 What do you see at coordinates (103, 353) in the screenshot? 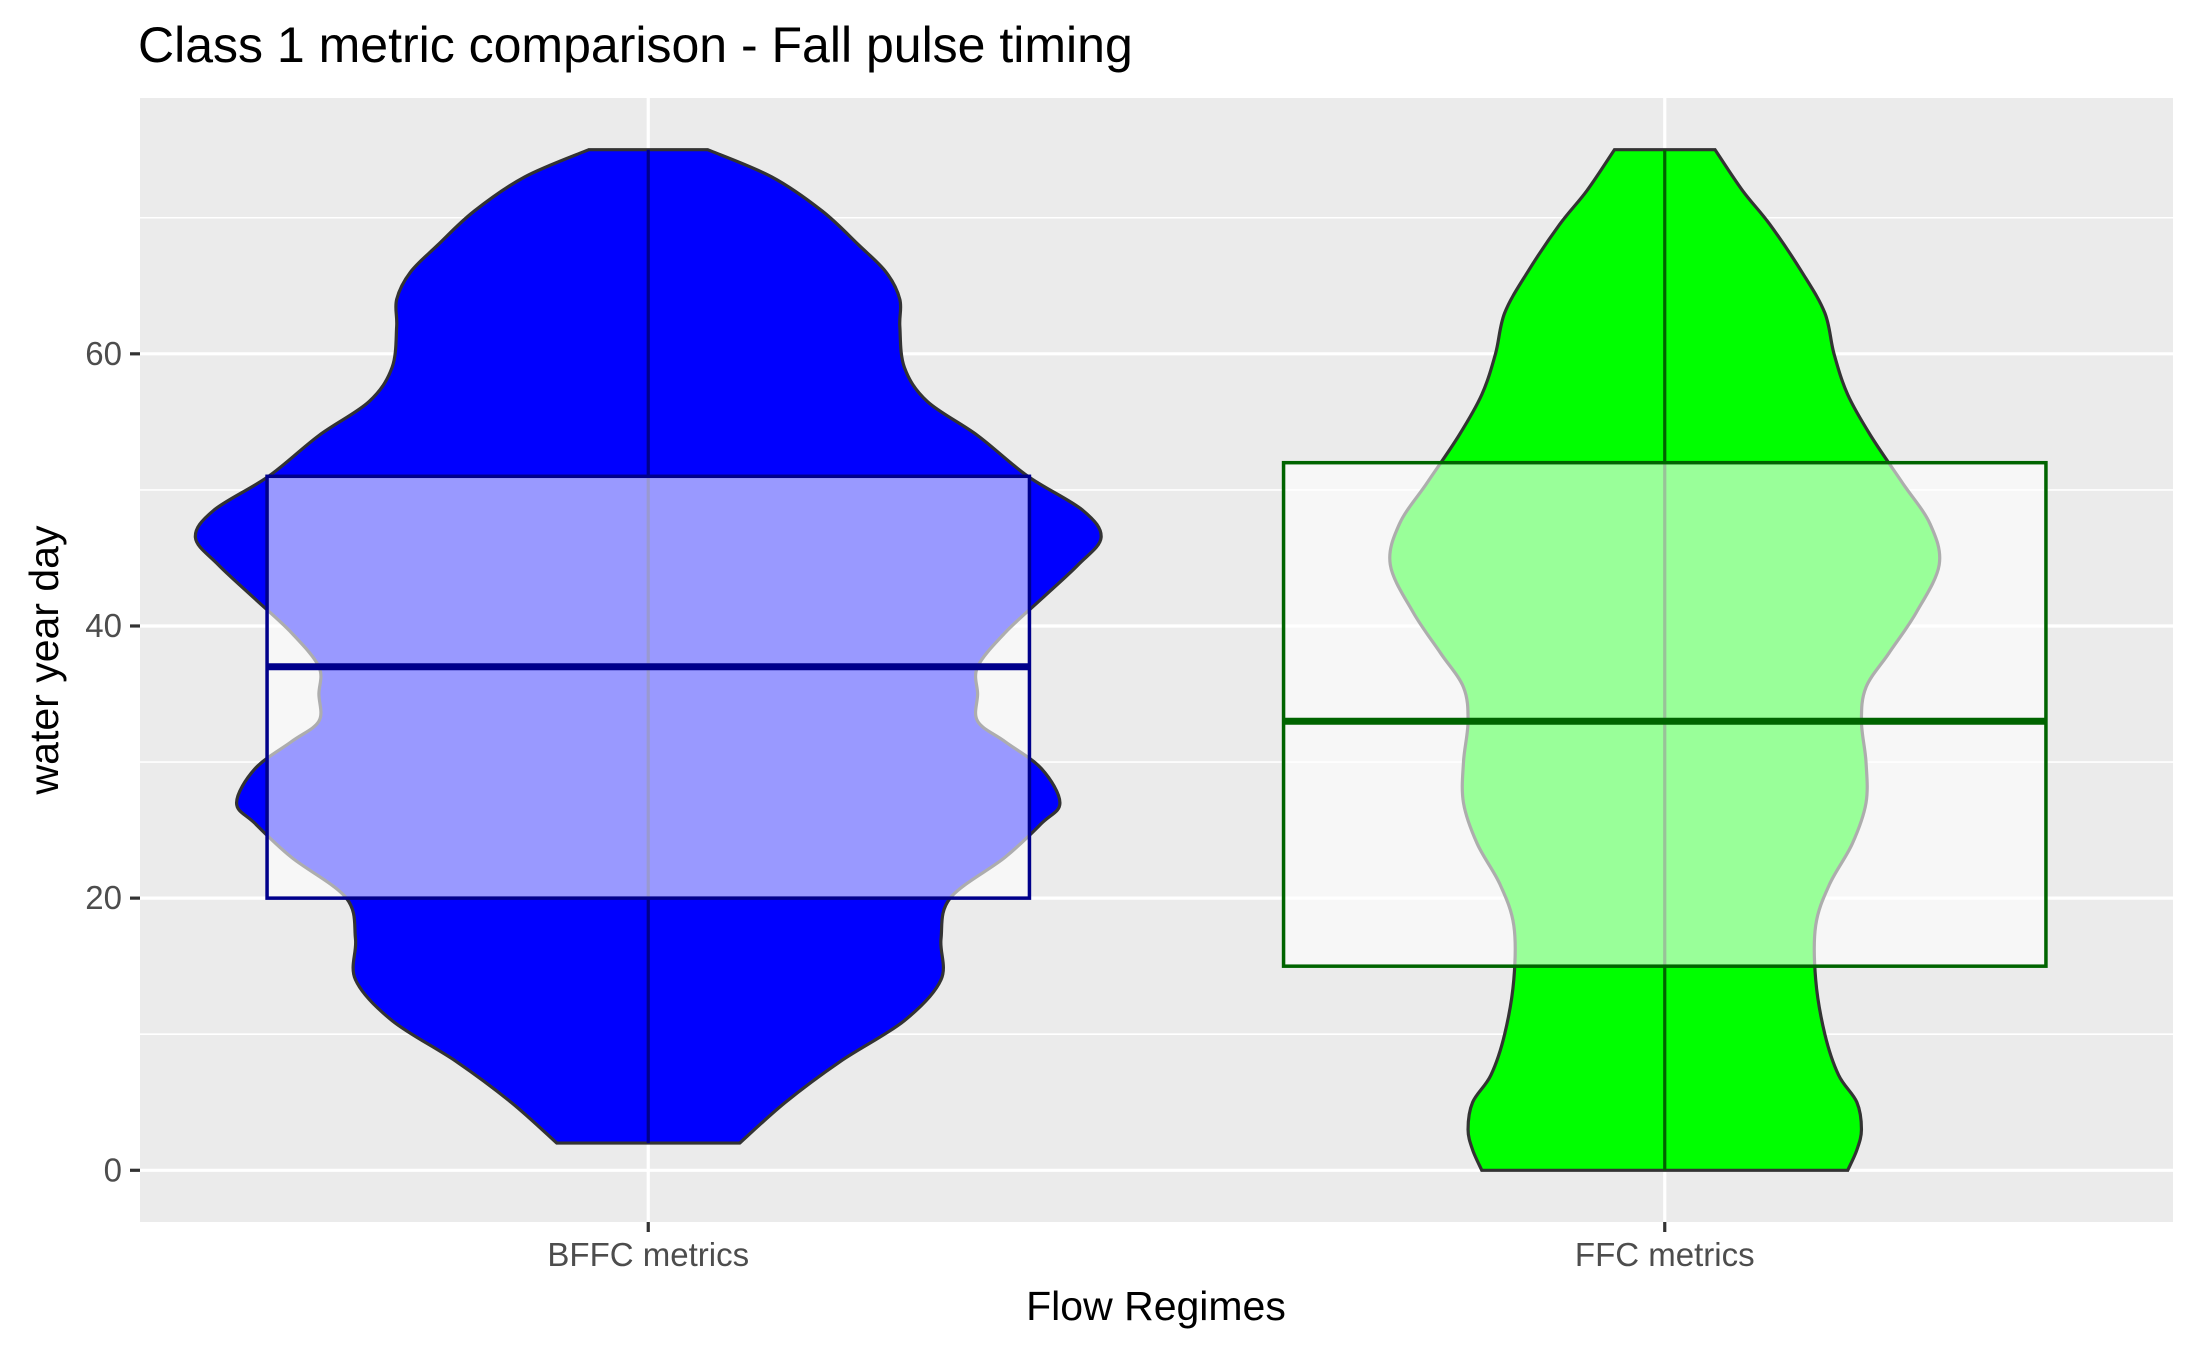
I see `y-tick-label: 60` at bounding box center [103, 353].